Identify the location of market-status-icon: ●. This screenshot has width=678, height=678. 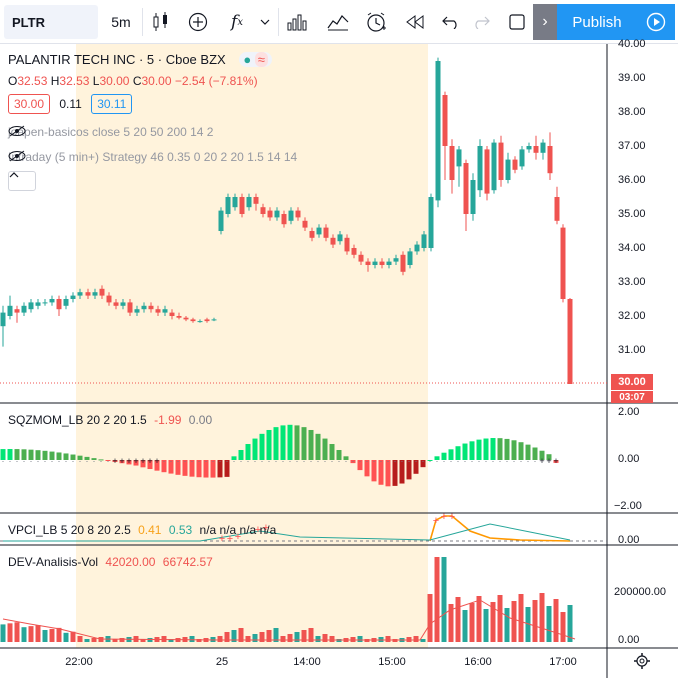
(247, 59).